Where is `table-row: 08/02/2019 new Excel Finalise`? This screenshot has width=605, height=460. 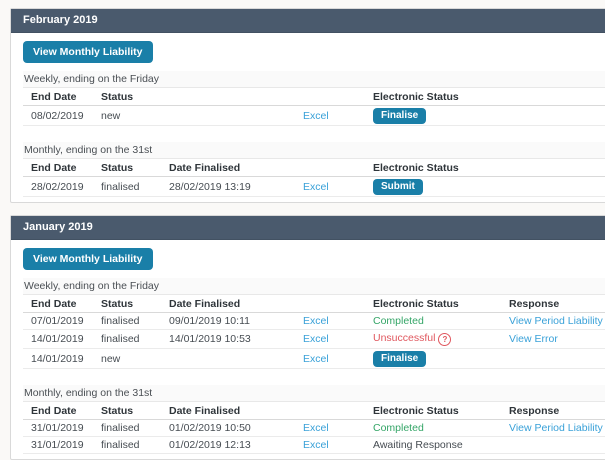 table-row: 08/02/2019 new Excel Finalise is located at coordinates (314, 115).